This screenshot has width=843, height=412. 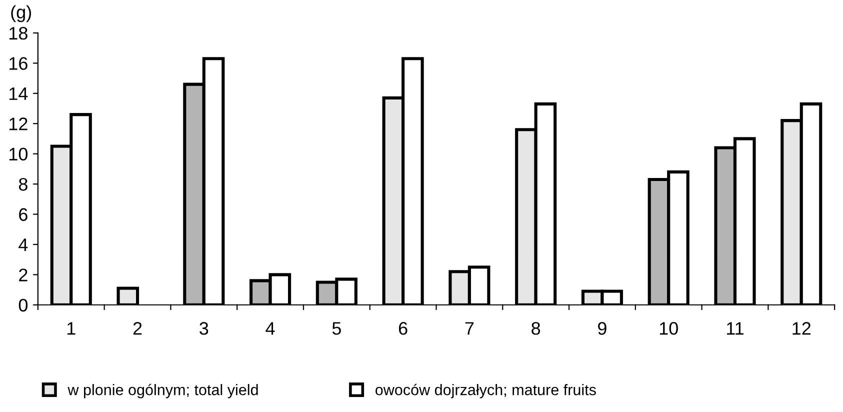 I want to click on x-tick-label: 10, so click(x=669, y=328).